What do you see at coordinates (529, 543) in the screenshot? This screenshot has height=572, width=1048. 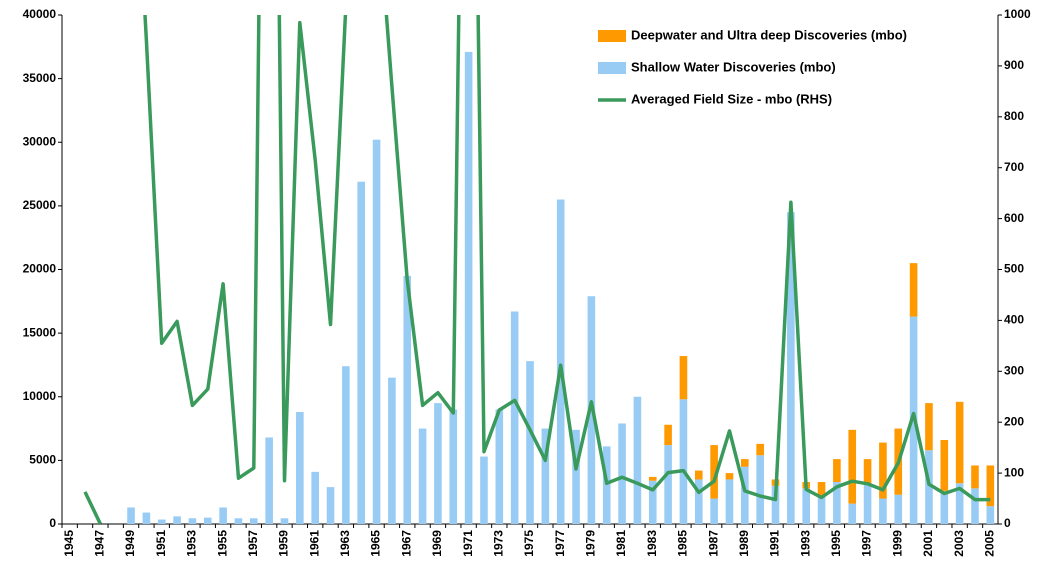 I see `x-tick-label: 1975` at bounding box center [529, 543].